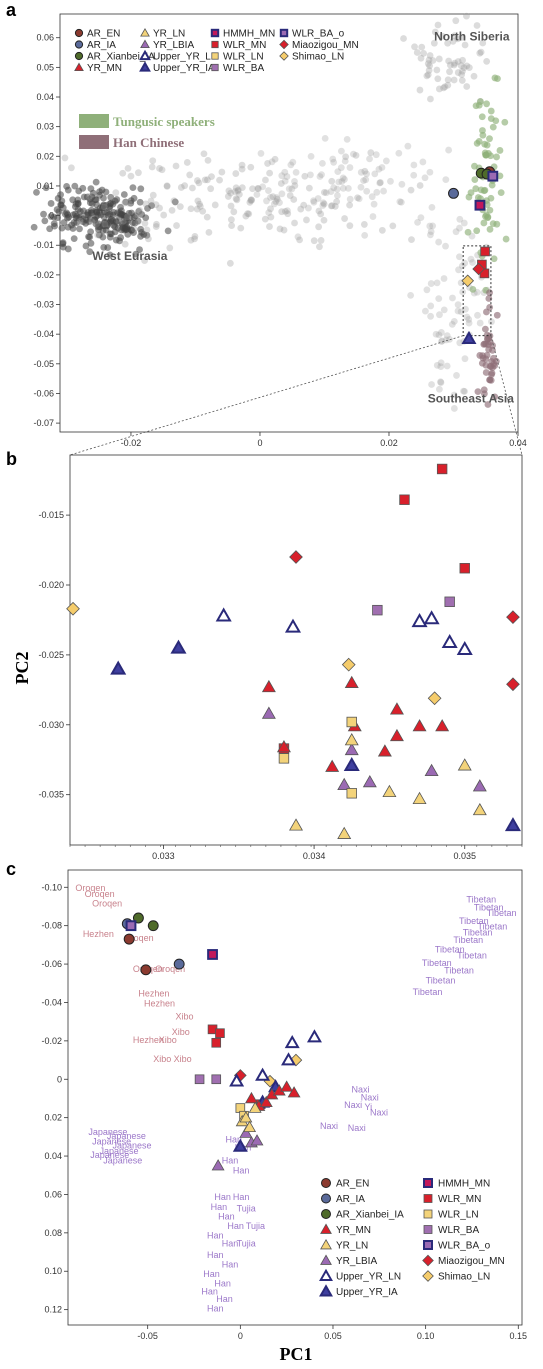  Describe the element at coordinates (471, 398) in the screenshot. I see `region-label: Southeast Asia` at that location.